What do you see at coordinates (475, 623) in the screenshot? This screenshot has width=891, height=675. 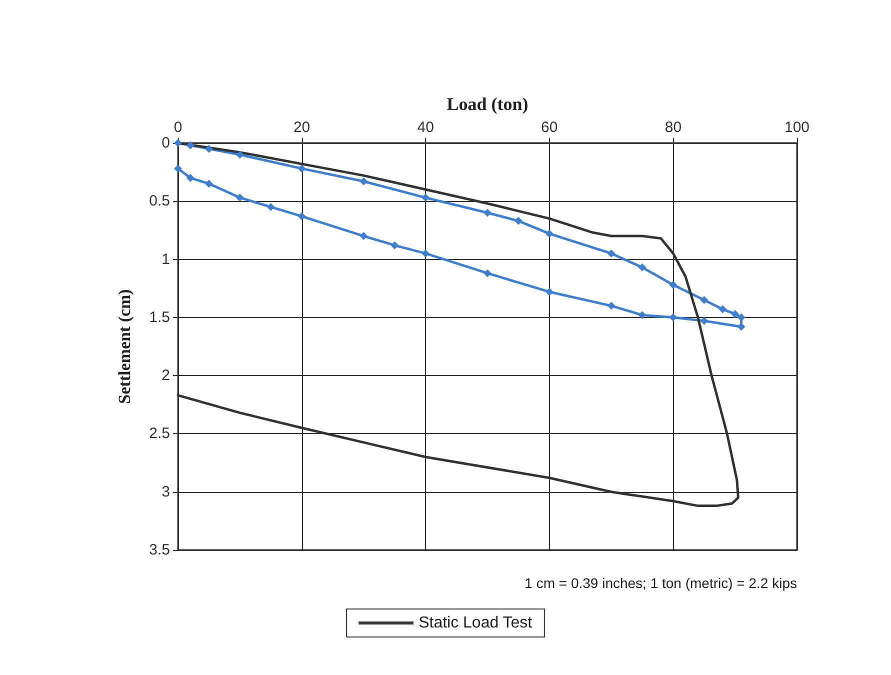 I see `legend-label: Static Load Test` at bounding box center [475, 623].